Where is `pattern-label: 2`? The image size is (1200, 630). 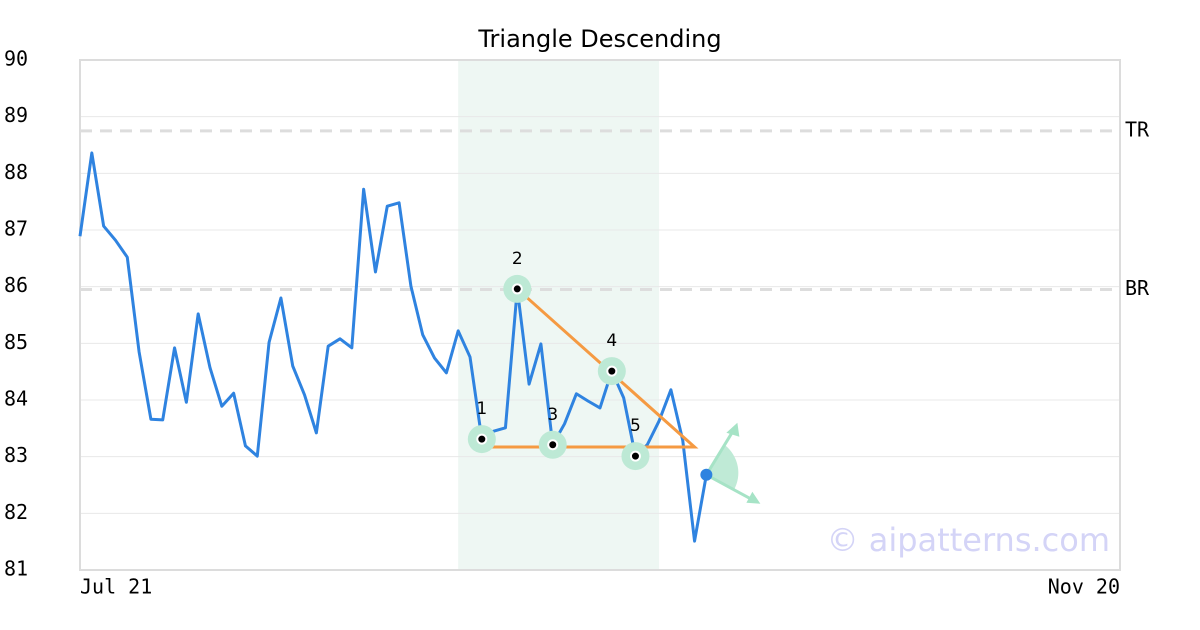
pattern-label: 2 is located at coordinates (517, 259).